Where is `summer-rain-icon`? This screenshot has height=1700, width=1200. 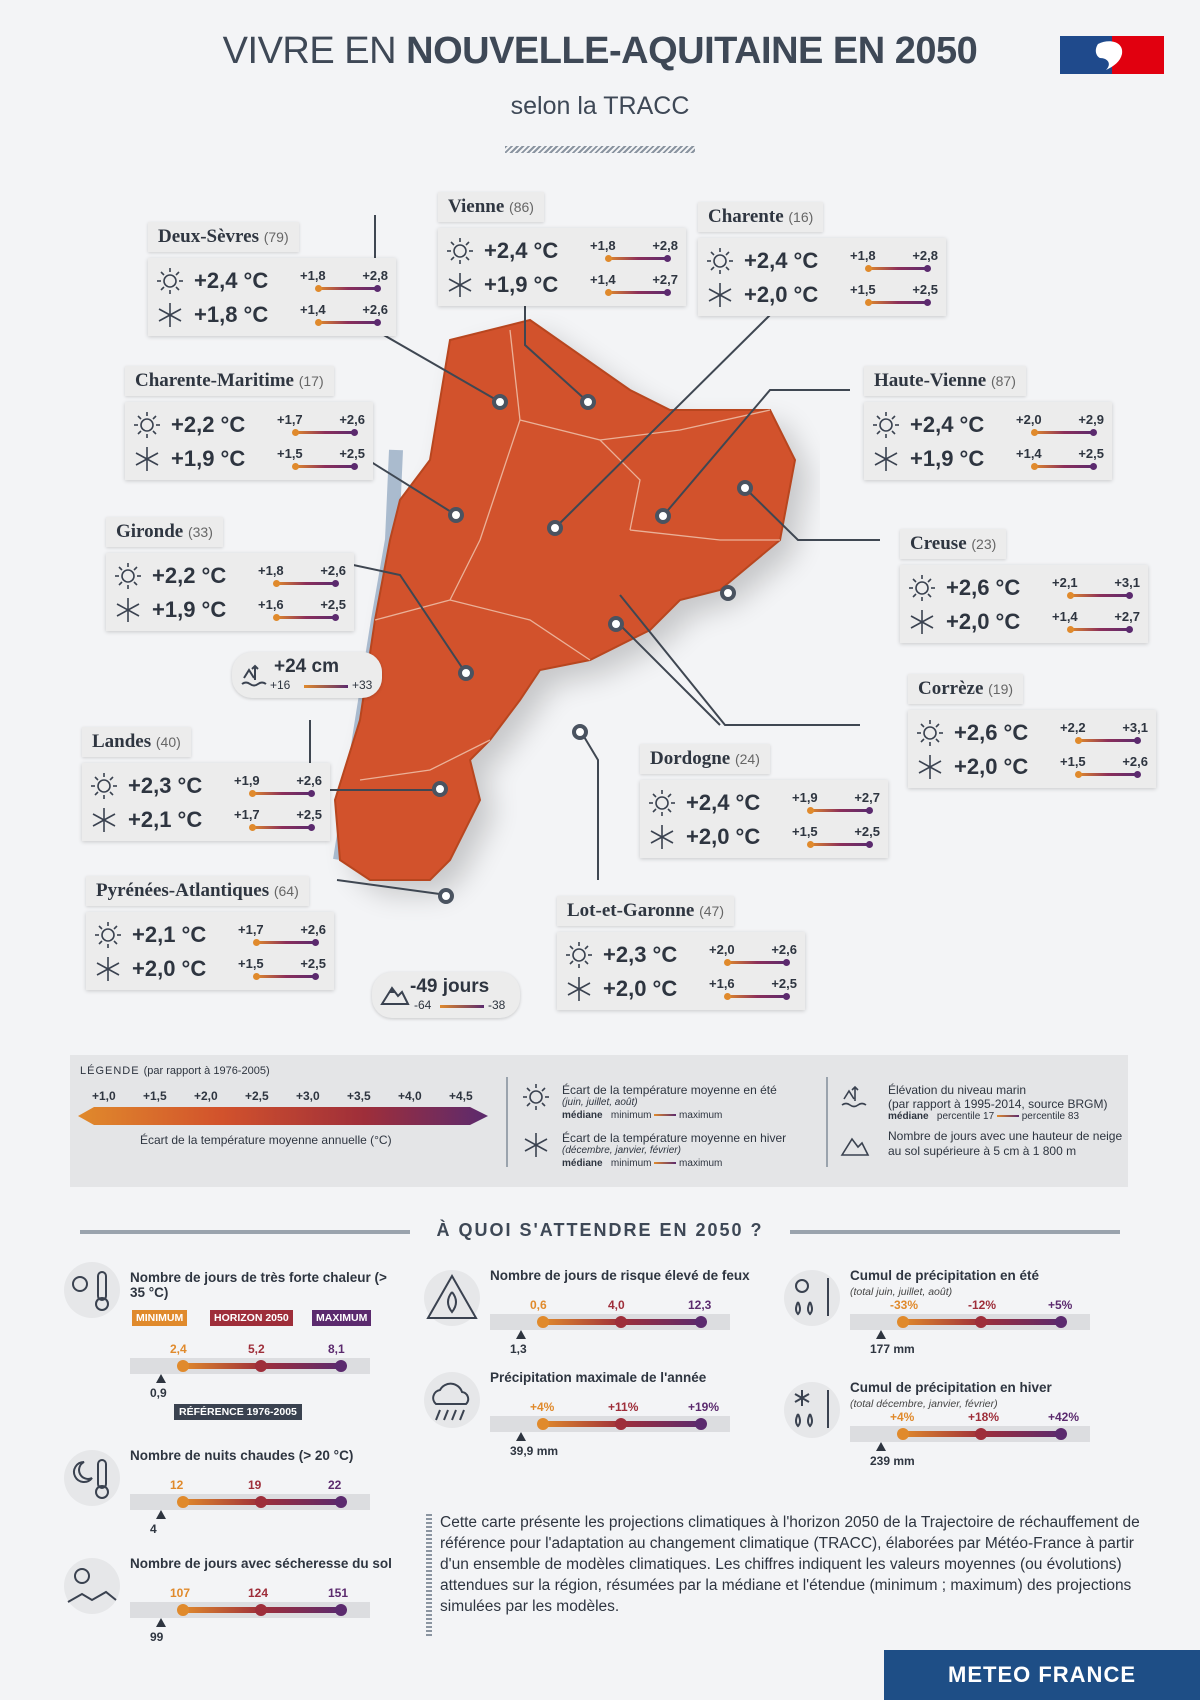 summer-rain-icon is located at coordinates (812, 1298).